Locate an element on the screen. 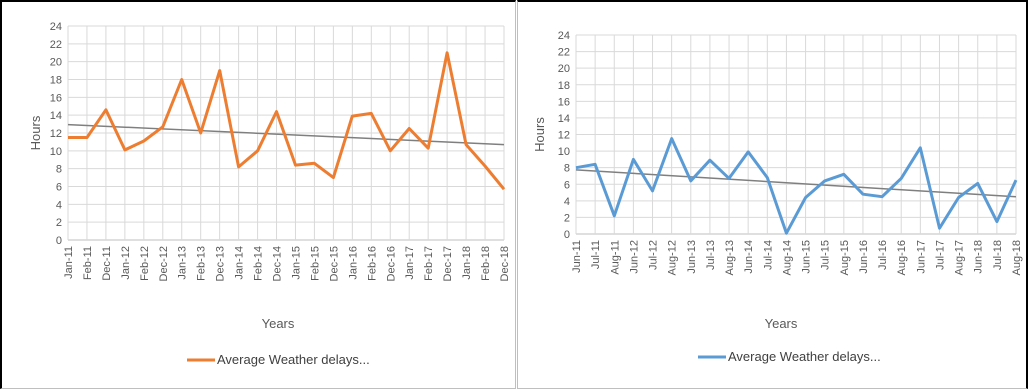 The image size is (1028, 390). chart1-xtick-label: Feb-16 is located at coordinates (372, 263).